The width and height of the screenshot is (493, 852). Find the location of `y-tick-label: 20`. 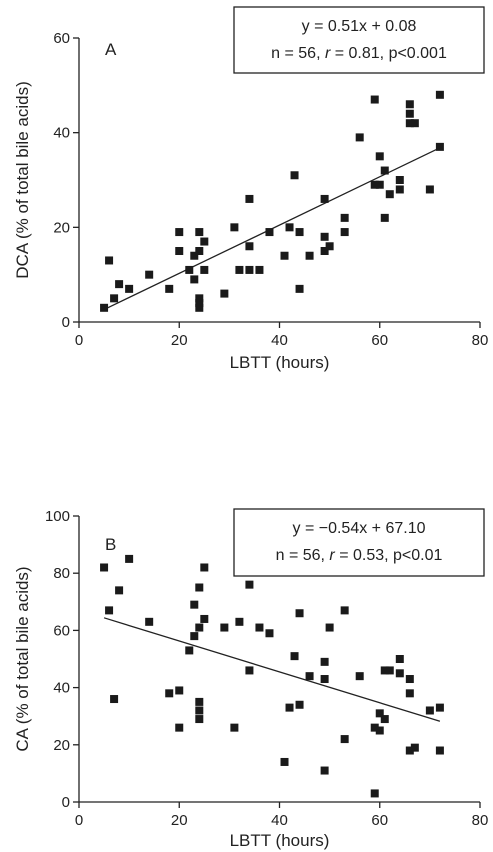

y-tick-label: 20 is located at coordinates (61, 745).